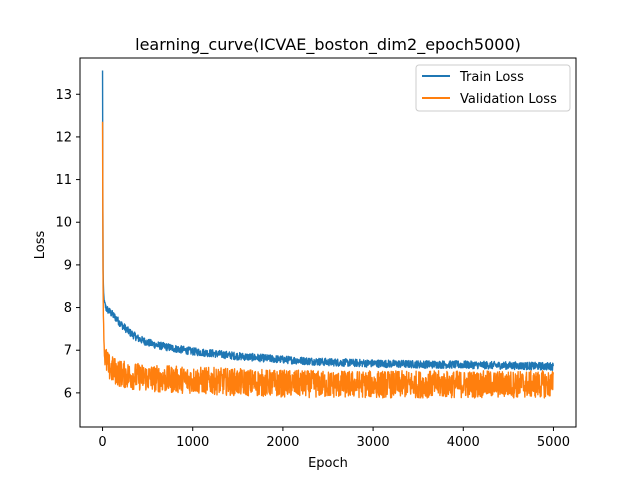 The width and height of the screenshot is (640, 480). What do you see at coordinates (40, 245) in the screenshot?
I see `y-axis-title: Loss` at bounding box center [40, 245].